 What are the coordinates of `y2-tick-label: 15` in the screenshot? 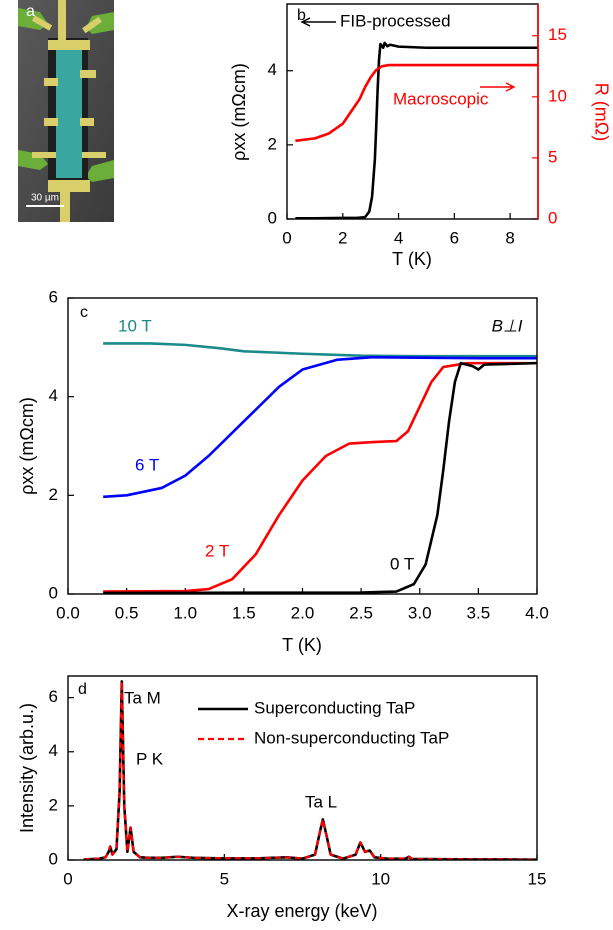 It's located at (557, 34).